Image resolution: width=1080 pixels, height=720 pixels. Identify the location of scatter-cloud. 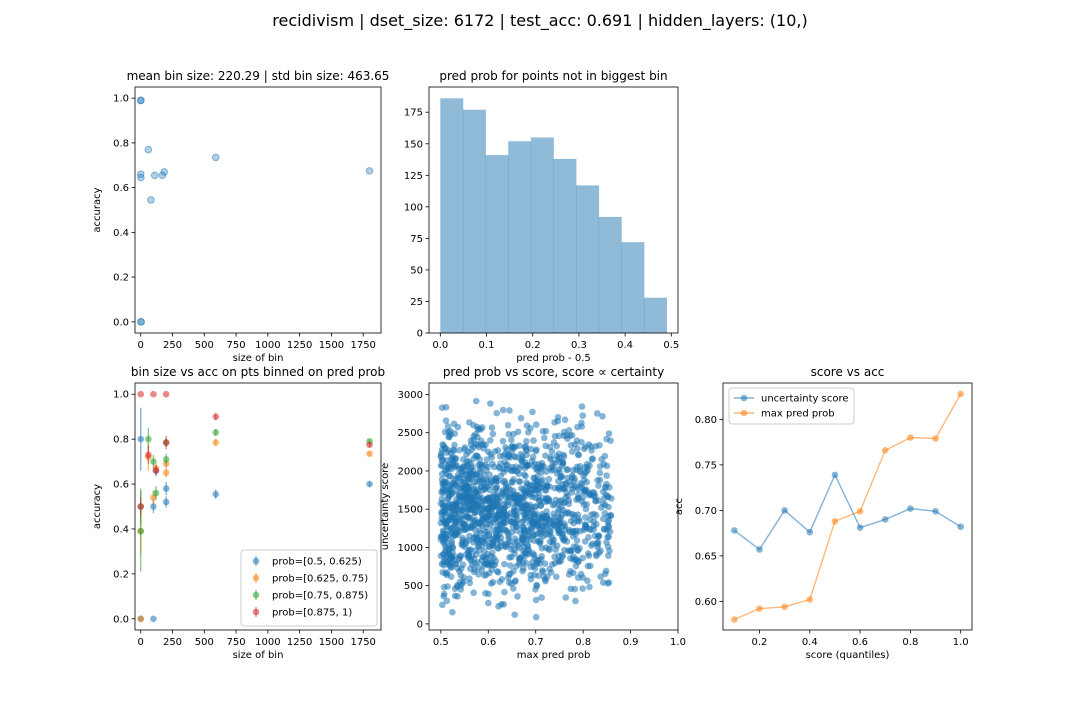
(526, 509).